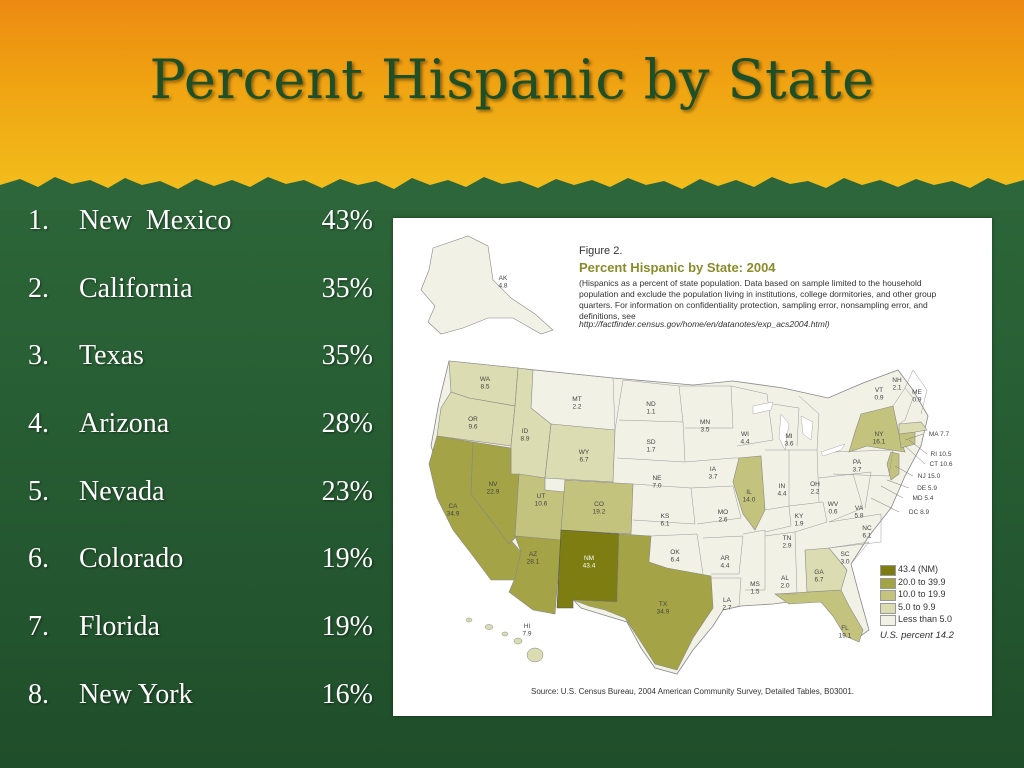 The image size is (1024, 768). I want to click on state-abbr: AZ, so click(533, 554).